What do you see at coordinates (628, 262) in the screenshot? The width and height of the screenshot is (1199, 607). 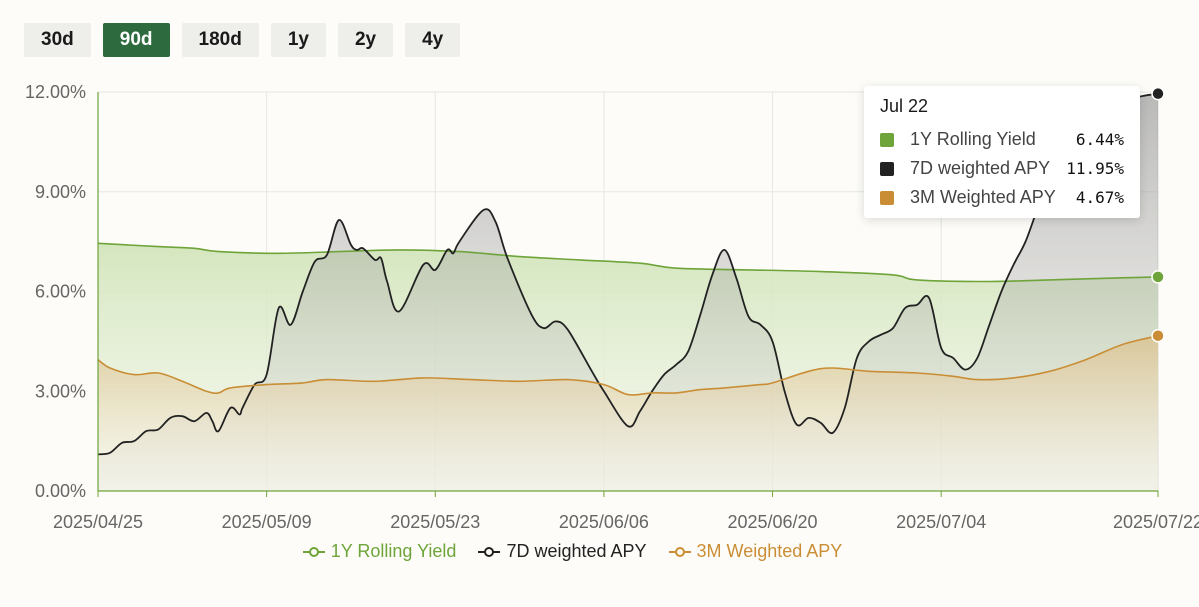 I see `series-line-1y-rolling-yield` at bounding box center [628, 262].